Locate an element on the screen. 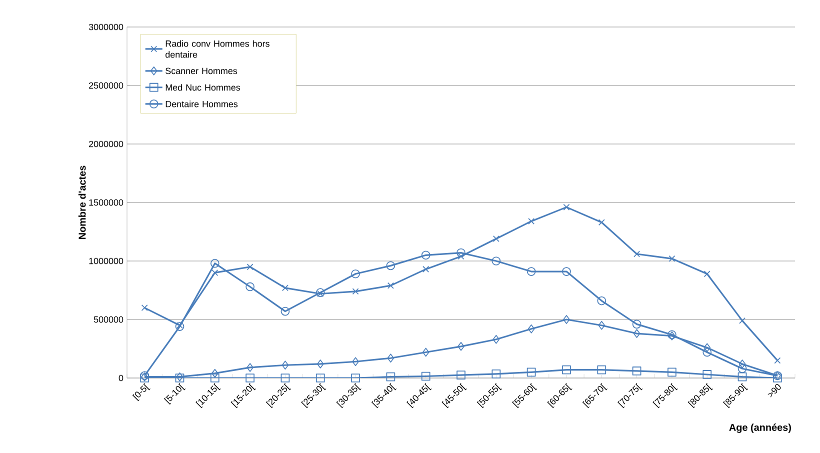 Image resolution: width=820 pixels, height=453 pixels. legend-label: Med Nuc Hommes is located at coordinates (203, 87).